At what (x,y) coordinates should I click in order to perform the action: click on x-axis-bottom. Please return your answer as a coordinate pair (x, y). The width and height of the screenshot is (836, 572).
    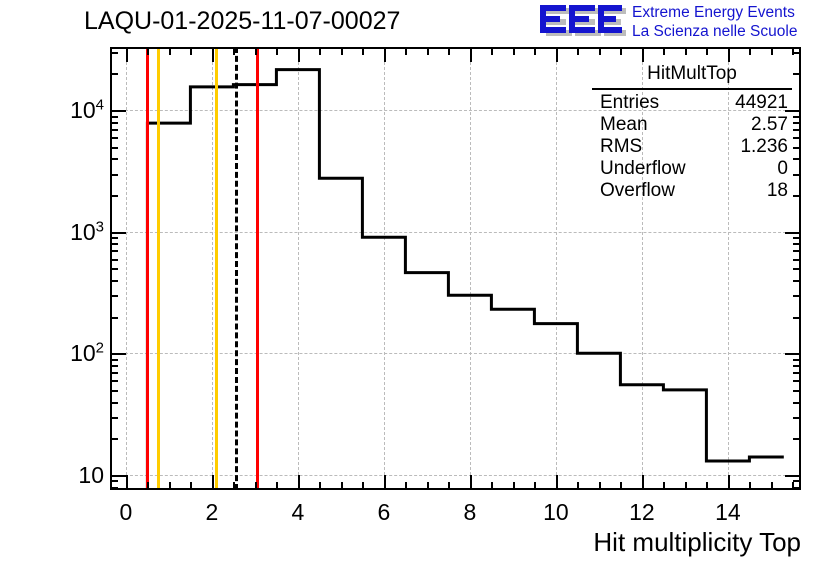
    Looking at the image, I should click on (455, 489).